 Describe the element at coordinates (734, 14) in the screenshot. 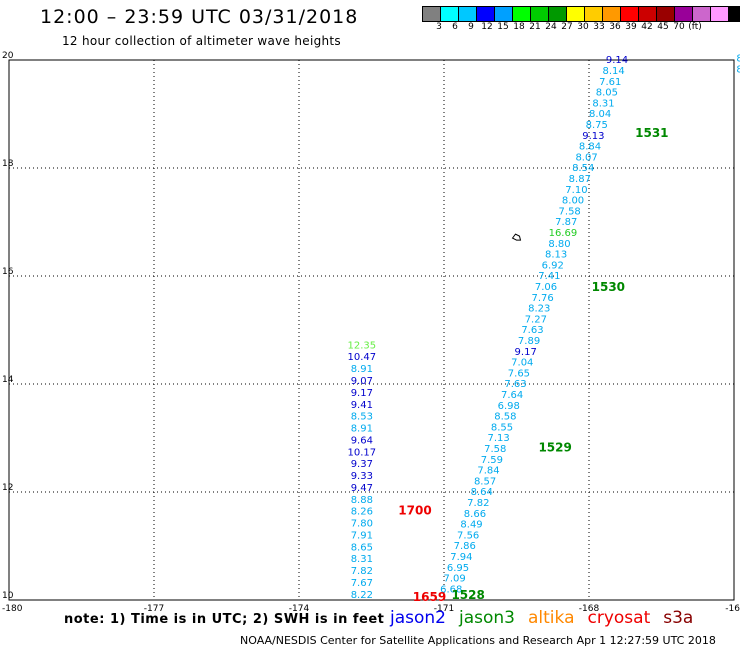

I see `color-scale-swatch` at that location.